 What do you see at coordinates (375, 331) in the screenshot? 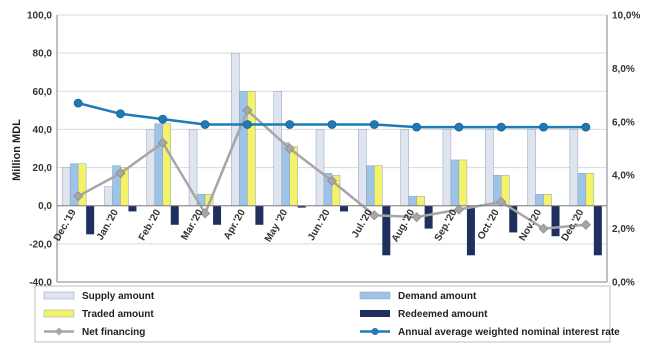
I see `legend-marker-annual-average-weighted-nominal-interest-rate` at bounding box center [375, 331].